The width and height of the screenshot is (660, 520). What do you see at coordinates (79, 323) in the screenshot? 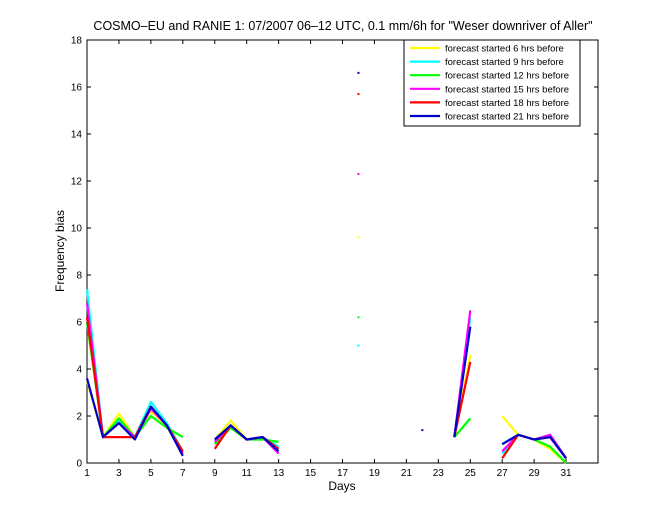
I see `y-tick-label: 6` at bounding box center [79, 323].